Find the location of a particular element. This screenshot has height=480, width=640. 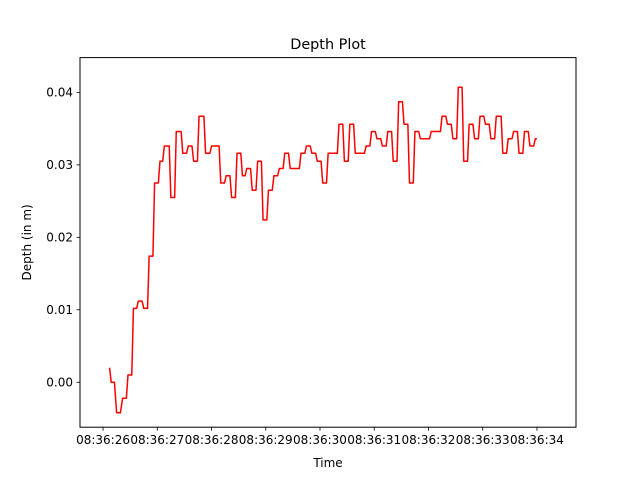

x-tick-label-3: 08:36:29 is located at coordinates (266, 440).